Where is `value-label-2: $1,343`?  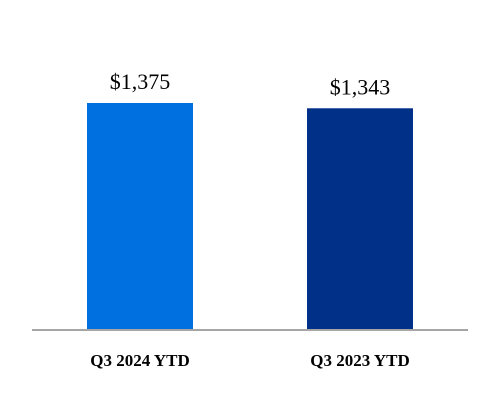
value-label-2: $1,343 is located at coordinates (360, 86).